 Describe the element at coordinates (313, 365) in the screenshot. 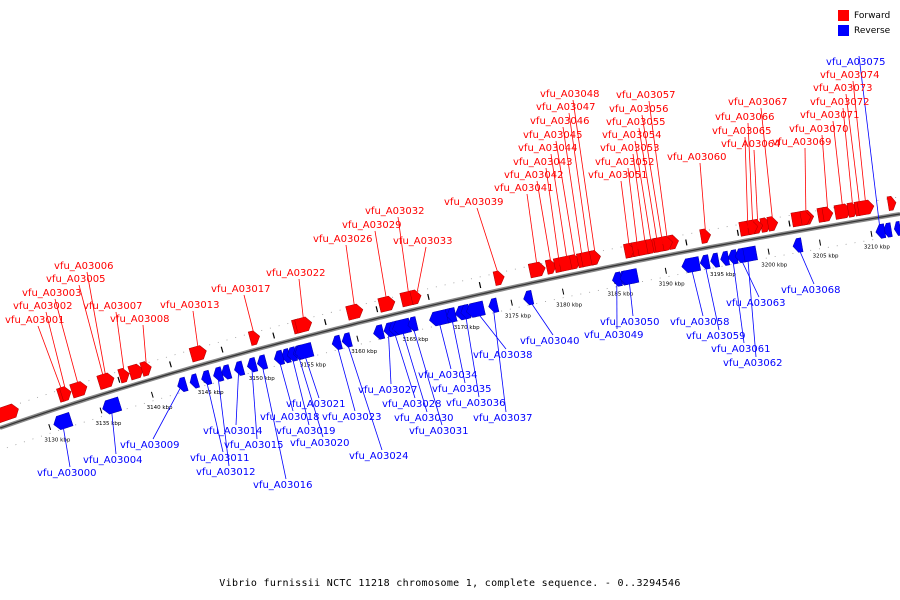

I see `tick-label: 3155 kbp` at that location.